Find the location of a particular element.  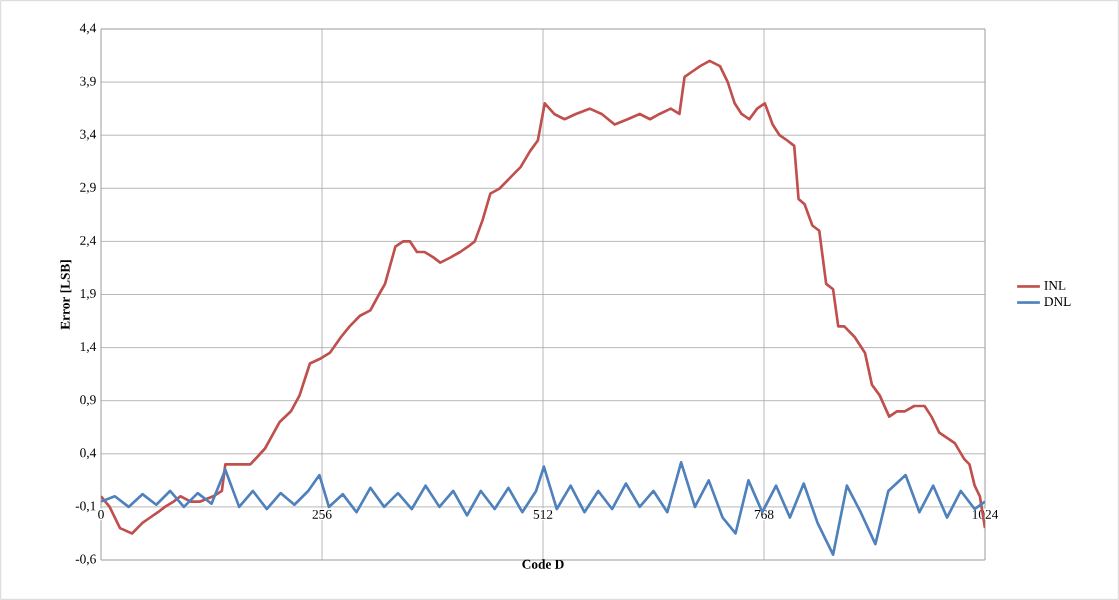

x-tick-label: 0 is located at coordinates (101, 514).